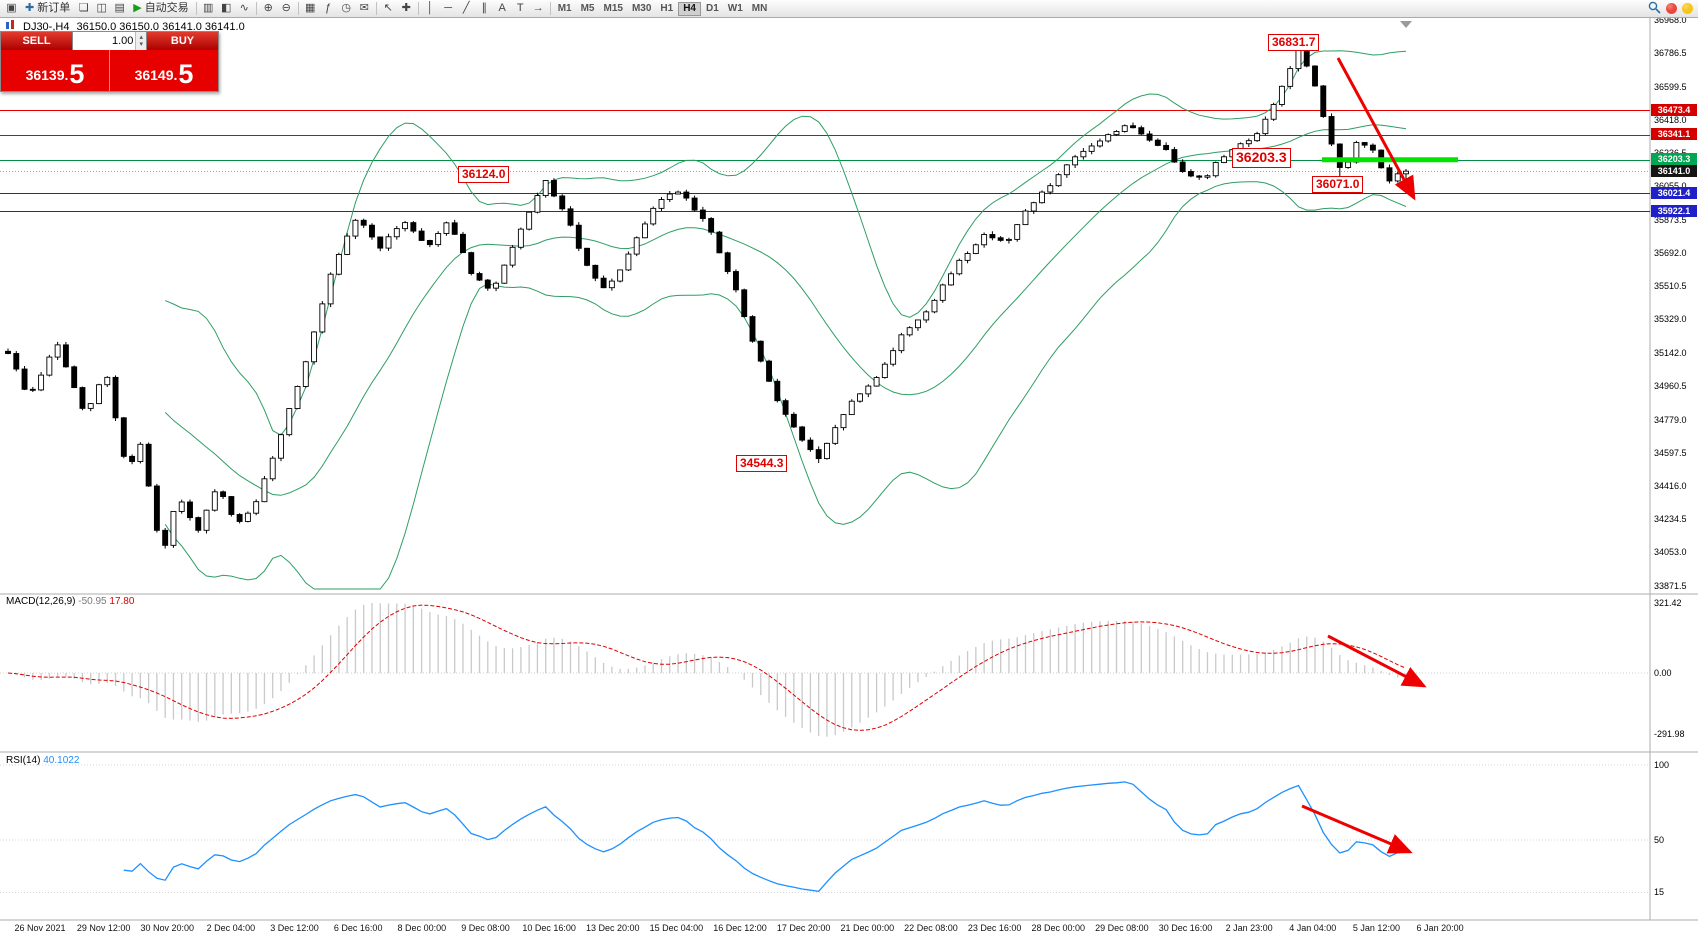  I want to click on tile-windows-icon: ▦, so click(310, 8).